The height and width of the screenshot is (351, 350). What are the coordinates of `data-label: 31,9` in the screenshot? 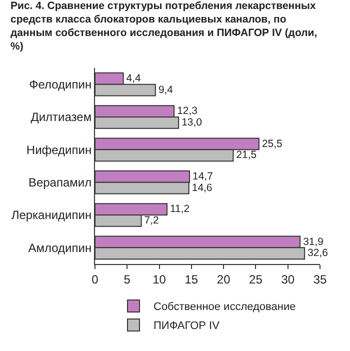 It's located at (313, 242).